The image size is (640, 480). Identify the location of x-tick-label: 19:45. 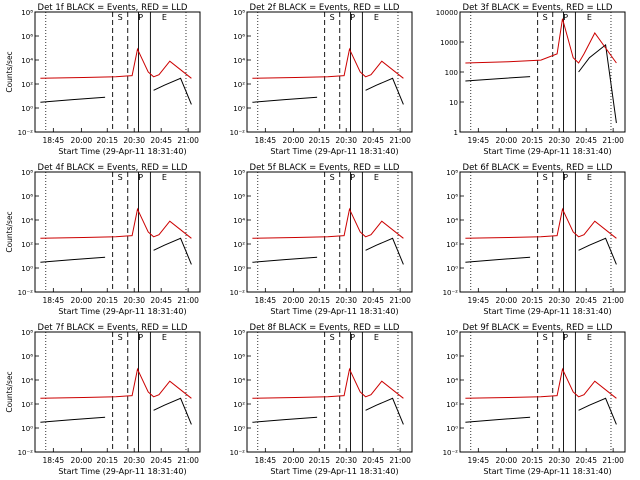
(479, 300).